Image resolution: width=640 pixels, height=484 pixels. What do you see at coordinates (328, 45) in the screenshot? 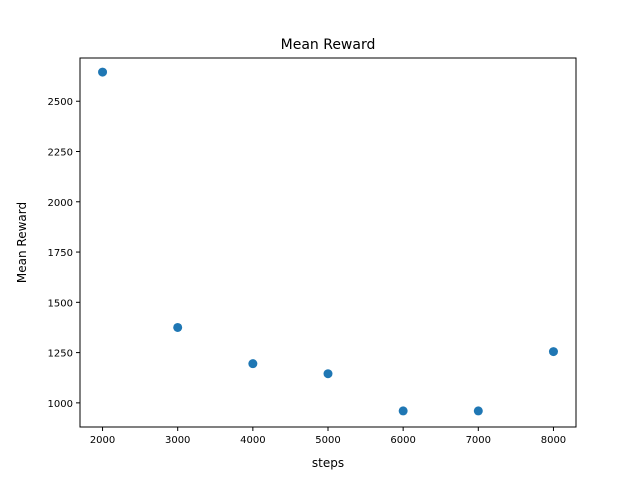
I see `chart-title: Mean Reward` at bounding box center [328, 45].